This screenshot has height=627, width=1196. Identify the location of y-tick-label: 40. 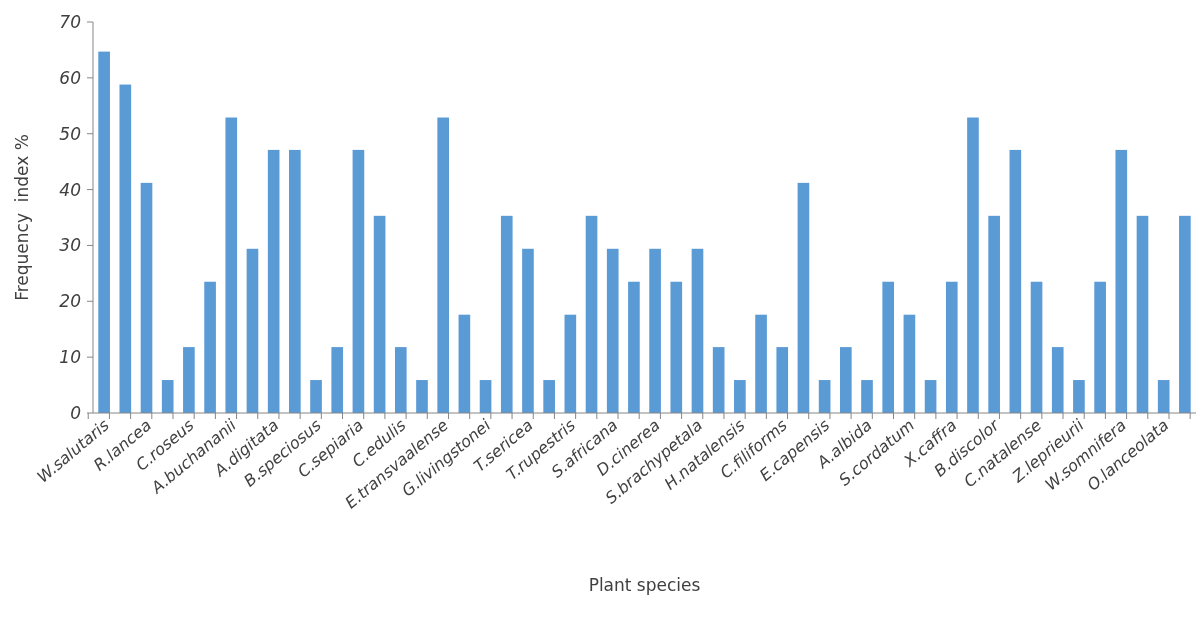
(70, 189).